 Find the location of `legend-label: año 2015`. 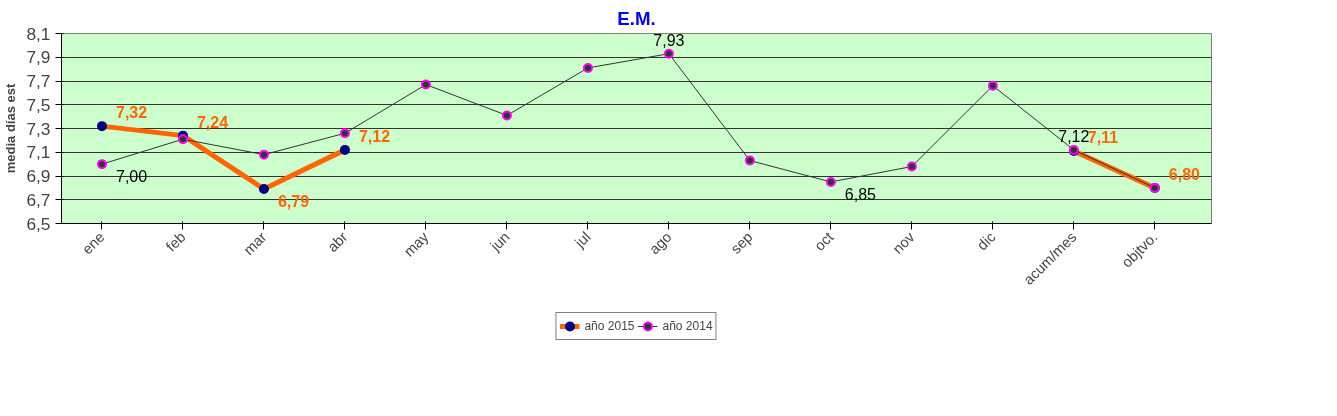

legend-label: año 2015 is located at coordinates (609, 326).